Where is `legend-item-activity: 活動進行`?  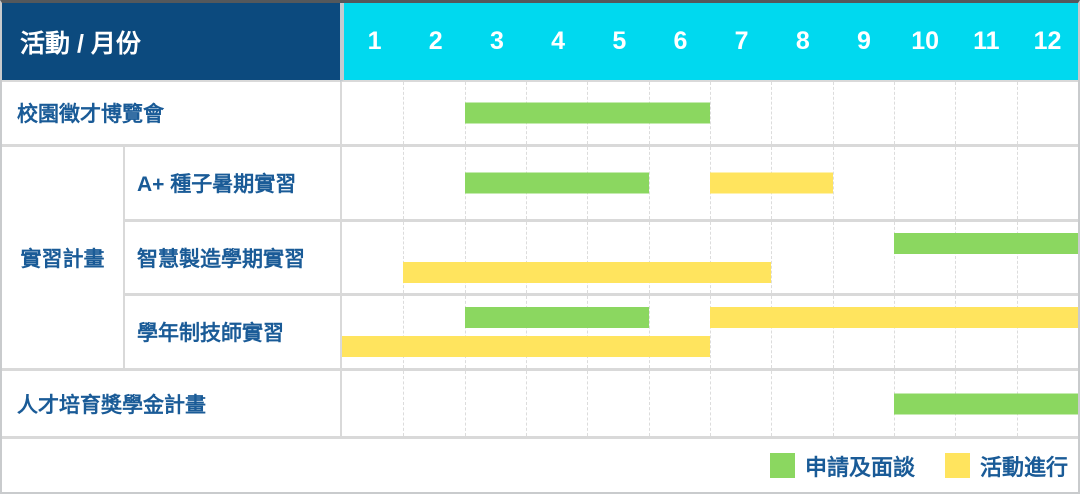 legend-item-activity: 活動進行 is located at coordinates (1006, 466).